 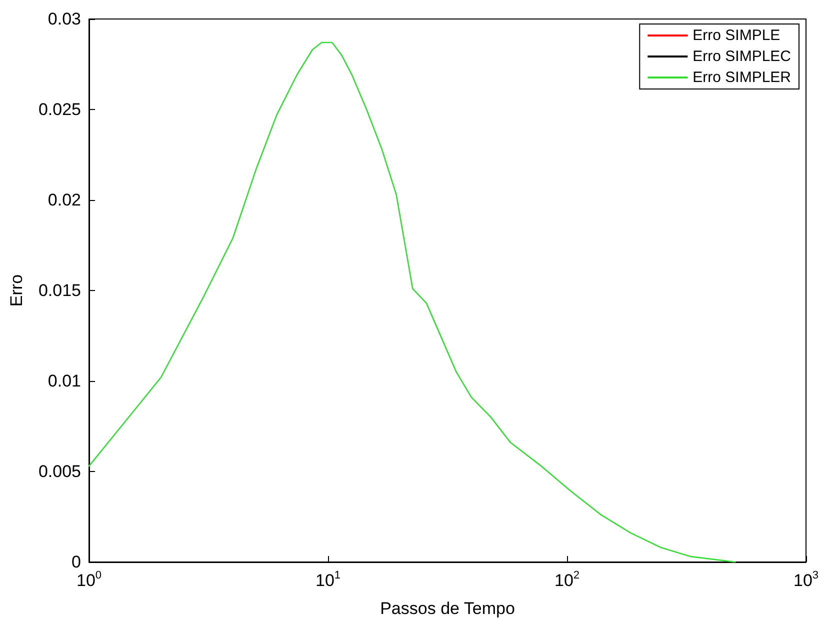 What do you see at coordinates (59, 290) in the screenshot?
I see `y-tick-label: 0.015` at bounding box center [59, 290].